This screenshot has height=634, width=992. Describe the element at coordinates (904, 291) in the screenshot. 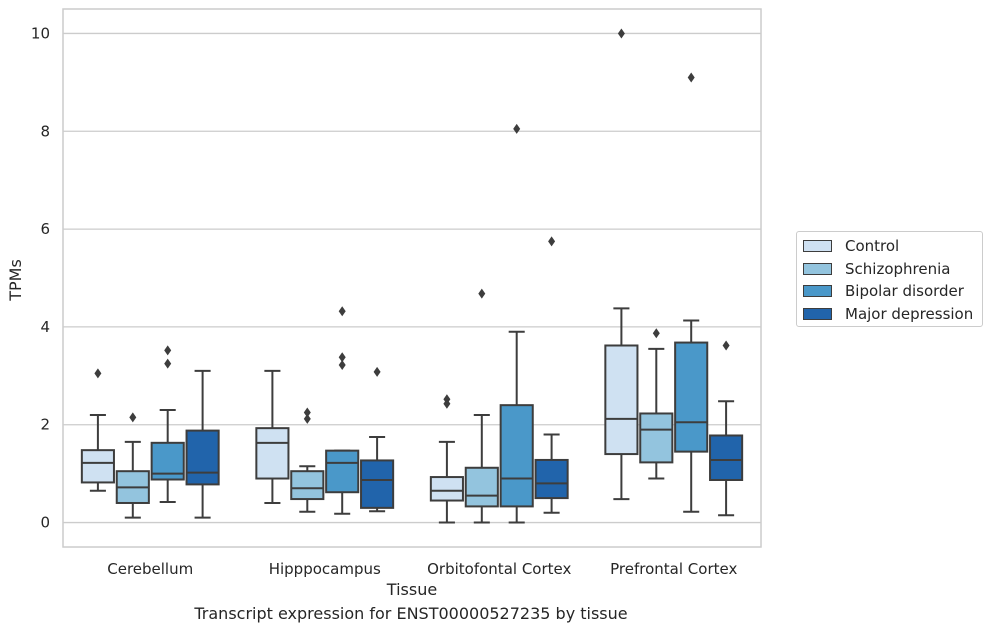

I see `legend-label: Bipolar disorder` at that location.